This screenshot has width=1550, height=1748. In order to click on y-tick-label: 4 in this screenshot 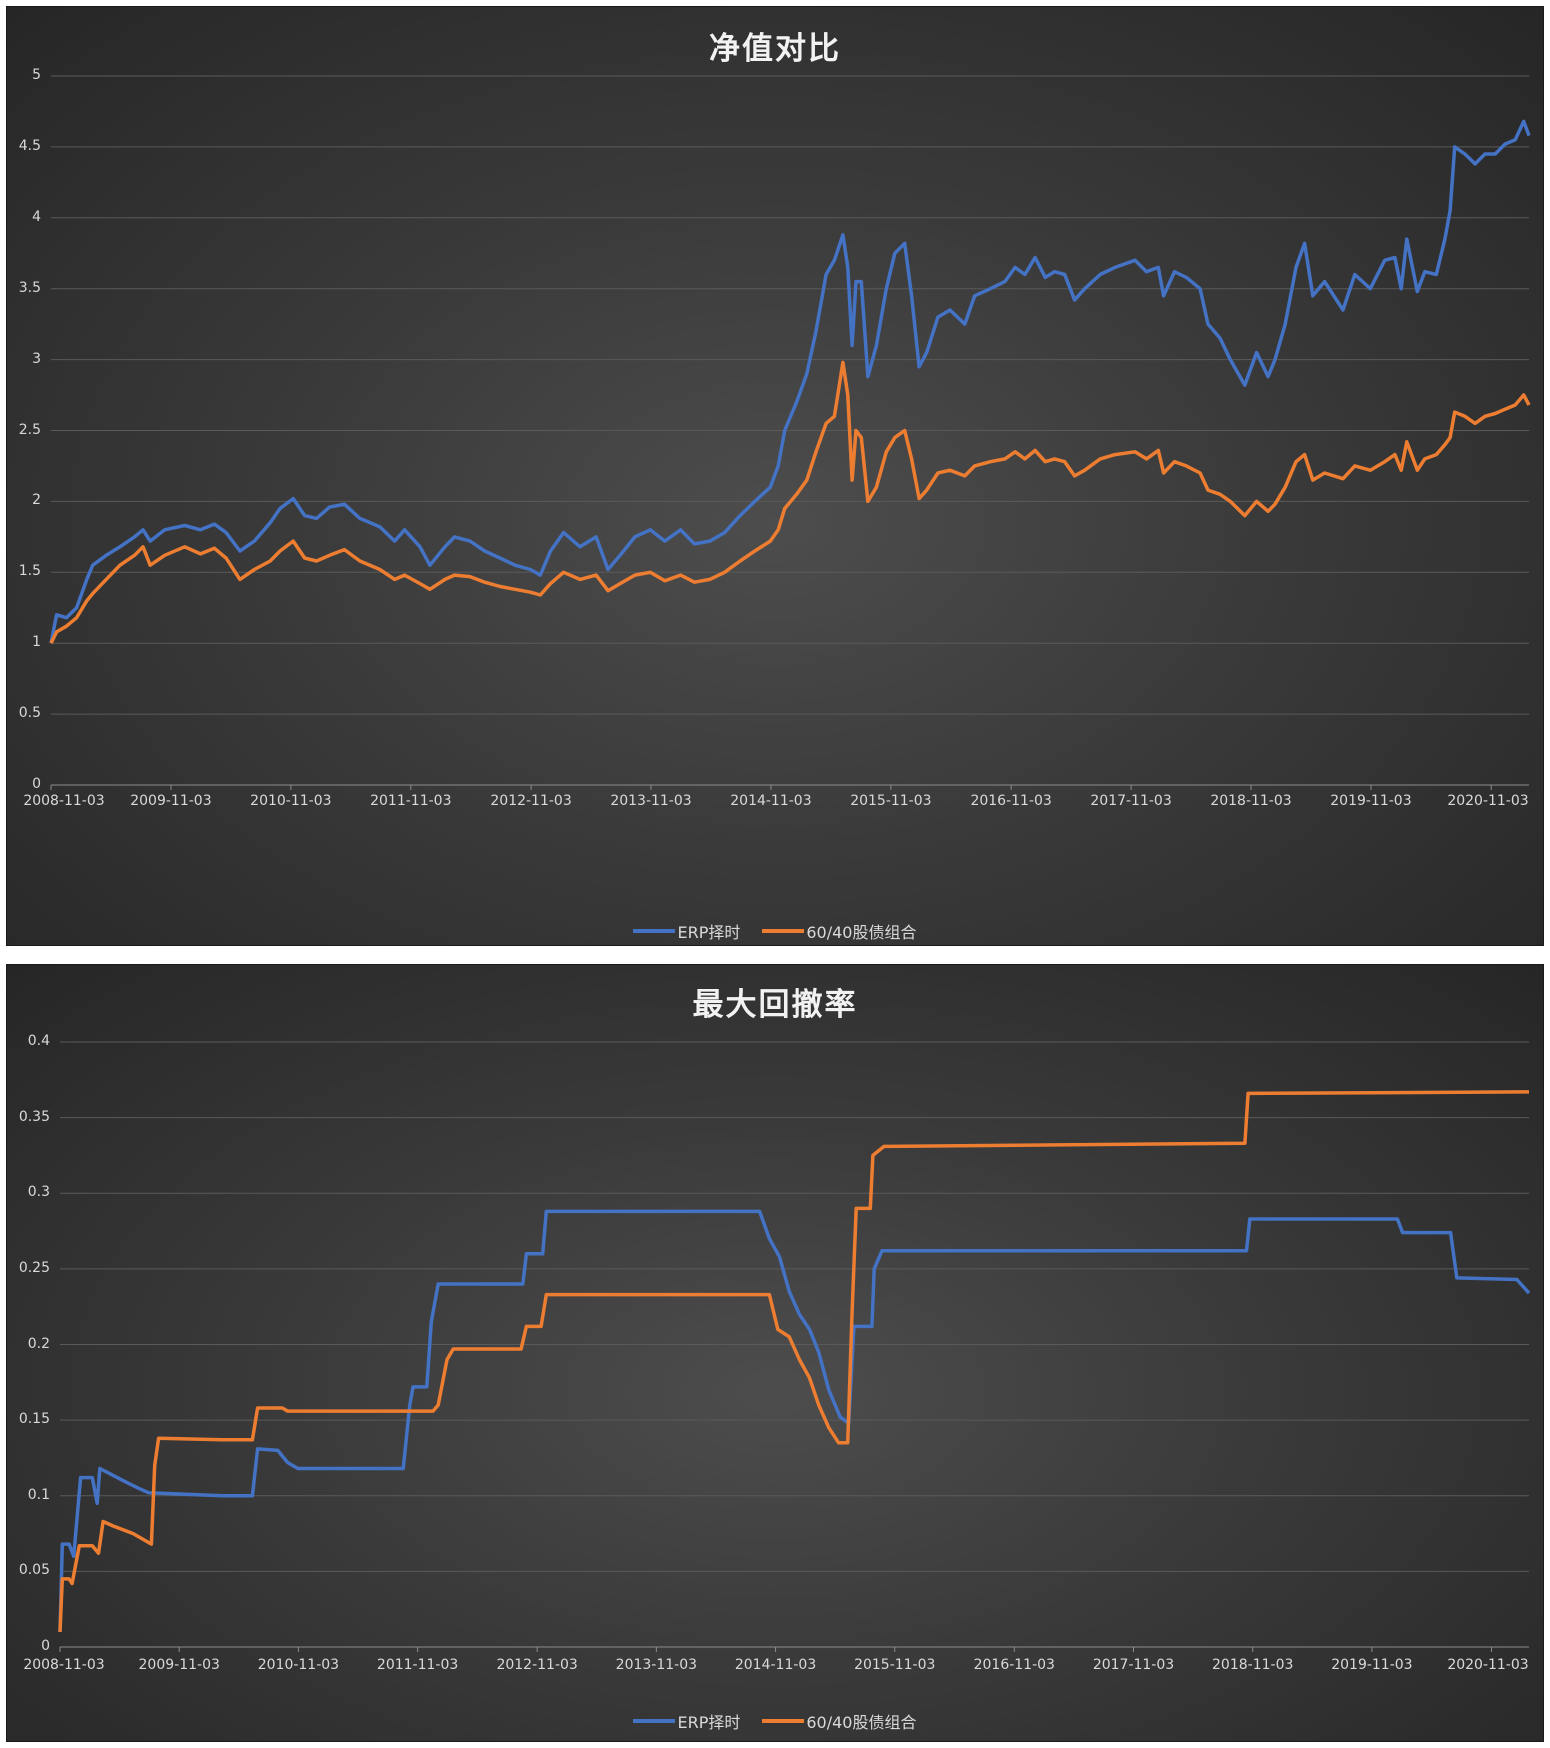, I will do `click(36, 216)`.